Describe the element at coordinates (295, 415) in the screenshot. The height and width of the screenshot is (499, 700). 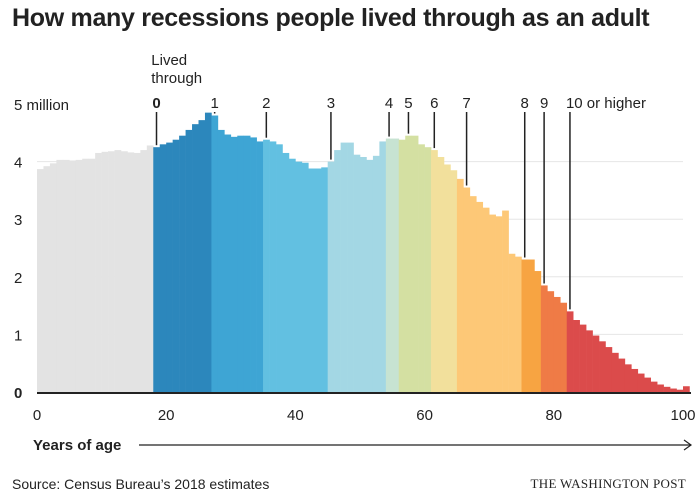
I see `x-tick-label: 40` at that location.